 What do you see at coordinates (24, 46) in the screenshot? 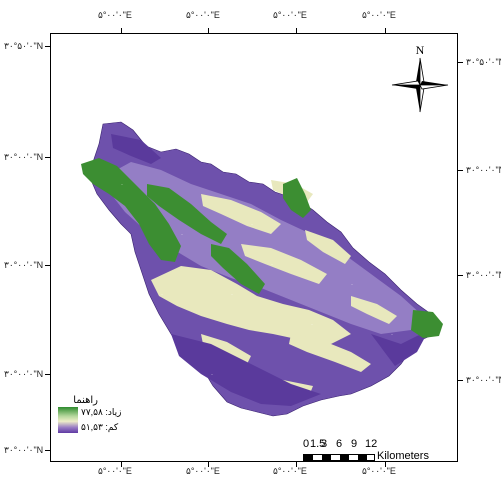
I see `graticule-left-label-1: ۳۰°۵۰'۰"N` at bounding box center [24, 46].